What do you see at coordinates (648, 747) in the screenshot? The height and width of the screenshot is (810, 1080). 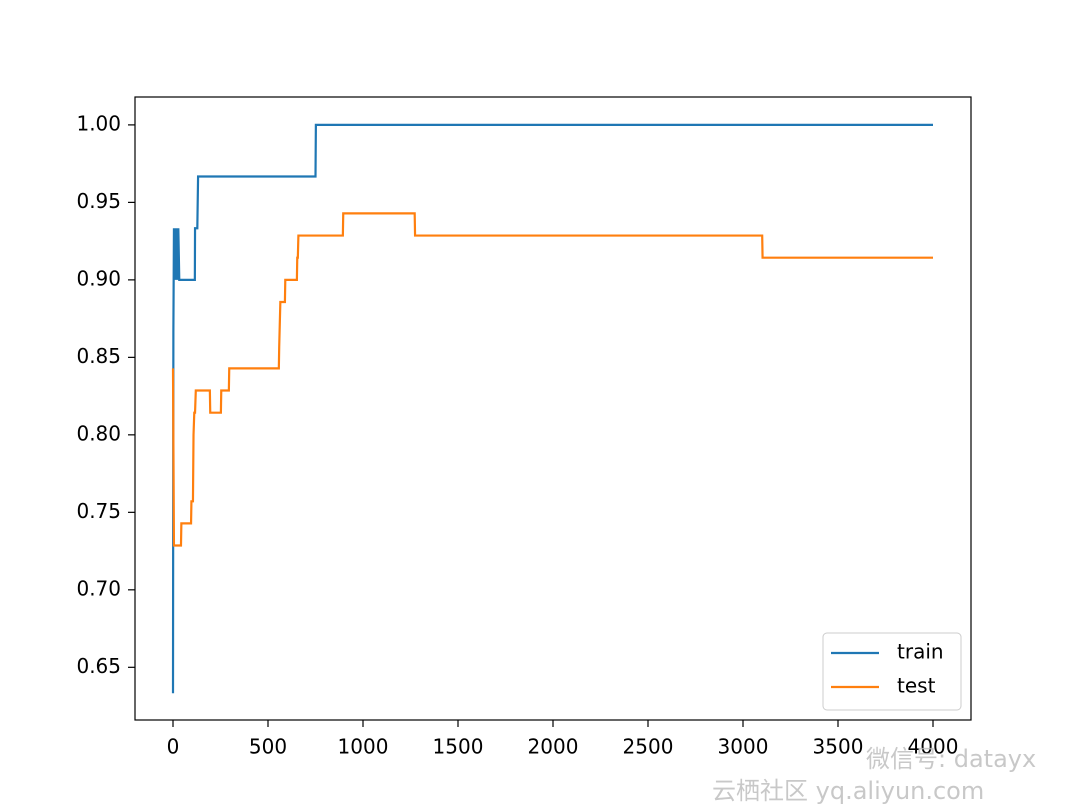 I see `x-tick-label: 2500` at bounding box center [648, 747].